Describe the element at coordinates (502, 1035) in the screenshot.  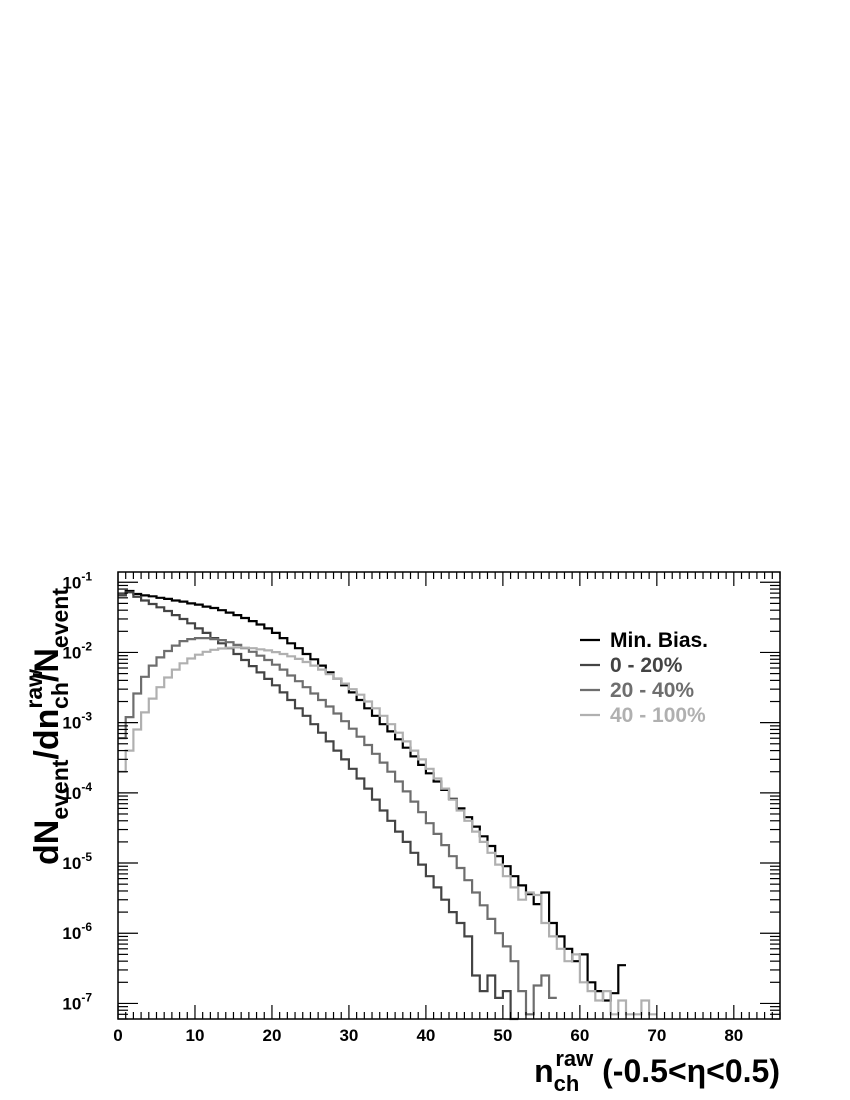
I see `x-tick-label: 50` at that location.